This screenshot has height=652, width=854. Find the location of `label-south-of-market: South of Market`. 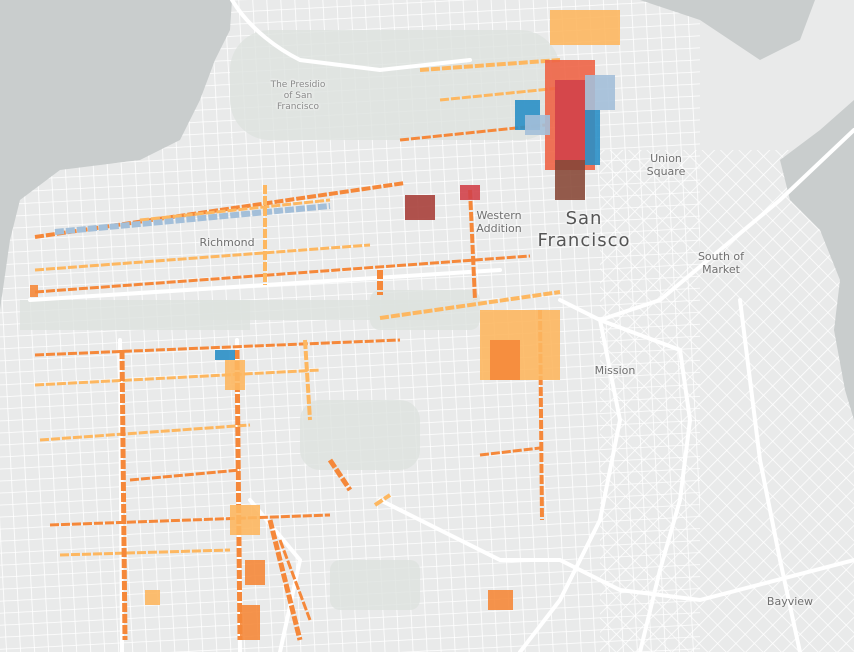

label-south-of-market: South of Market is located at coordinates (721, 263).